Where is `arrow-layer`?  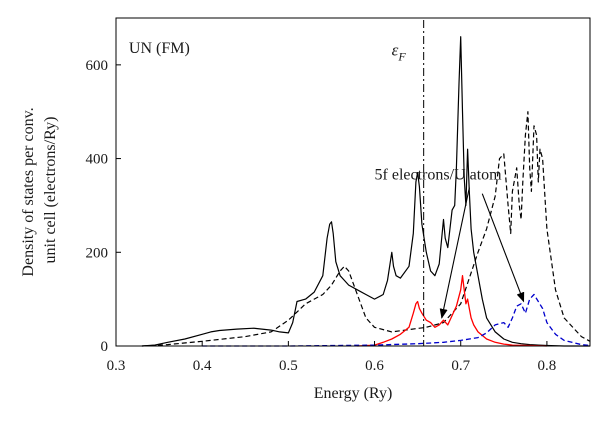
arrow-layer is located at coordinates (482, 253).